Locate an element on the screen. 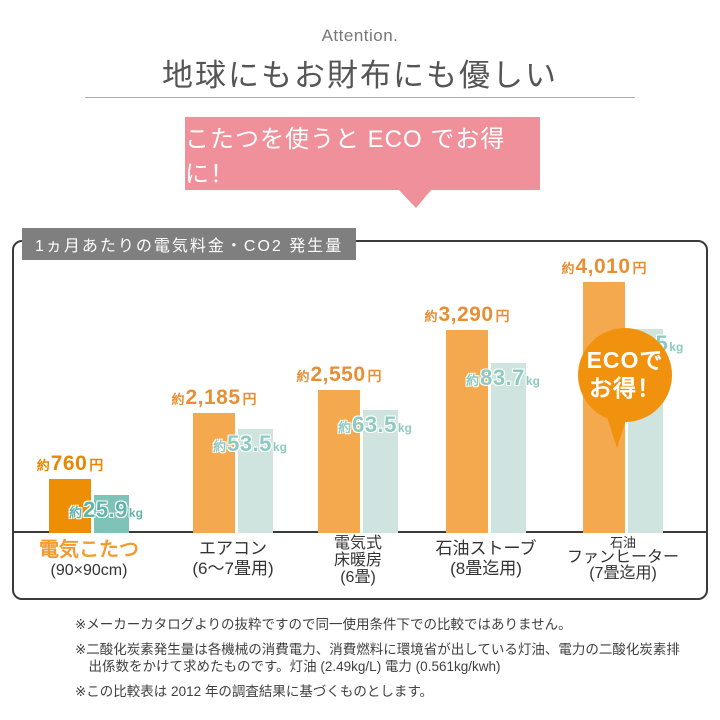 Image resolution: width=720 pixels, height=720 pixels. category-size: (6～7畳用) is located at coordinates (233, 568).